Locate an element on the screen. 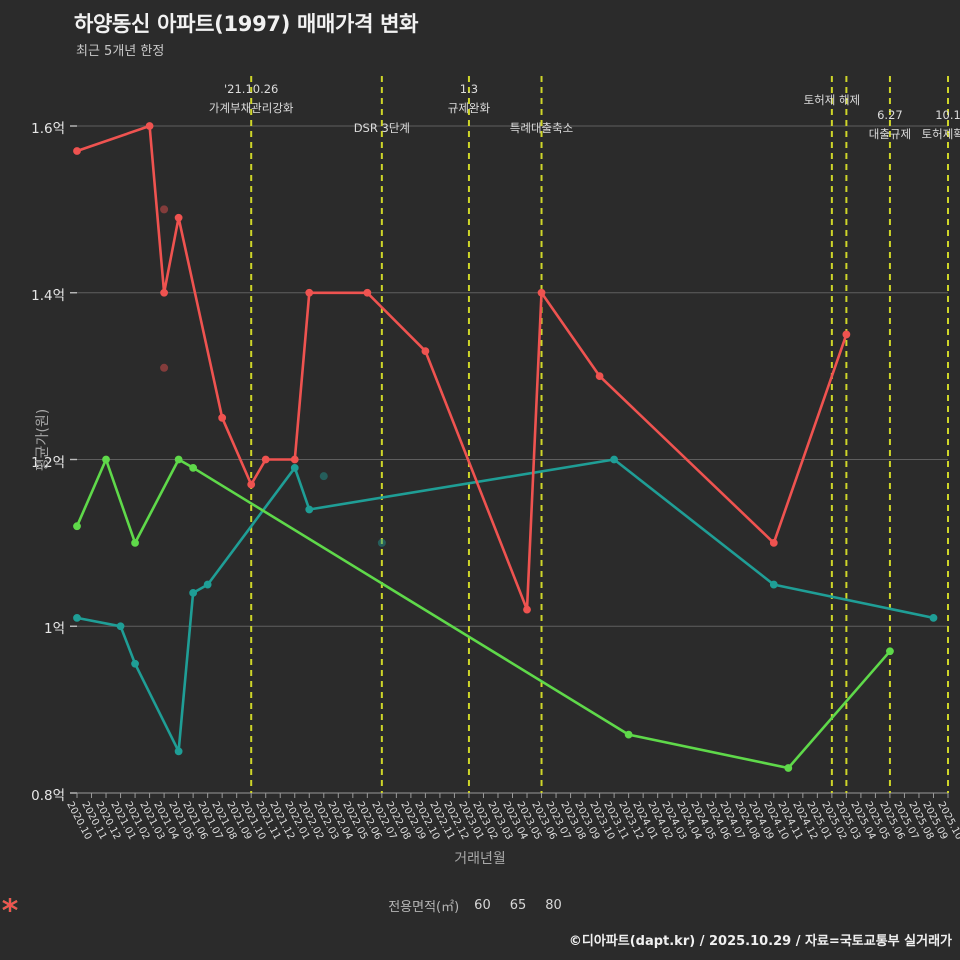  annotation-date: '21.10.26 is located at coordinates (251, 89).